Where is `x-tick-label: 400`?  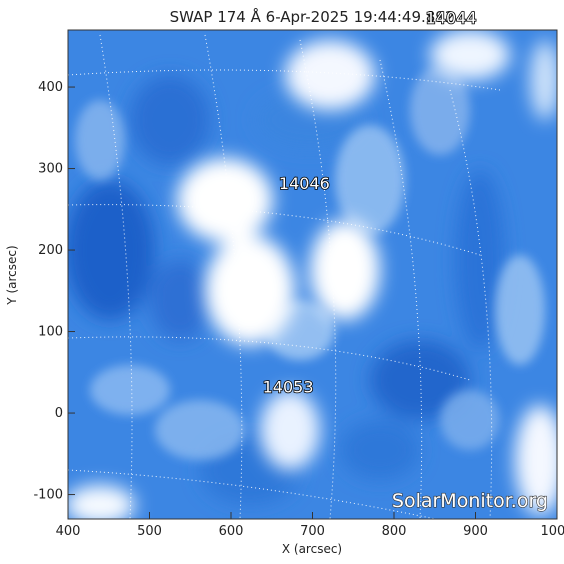
x-tick-label: 400 is located at coordinates (68, 531).